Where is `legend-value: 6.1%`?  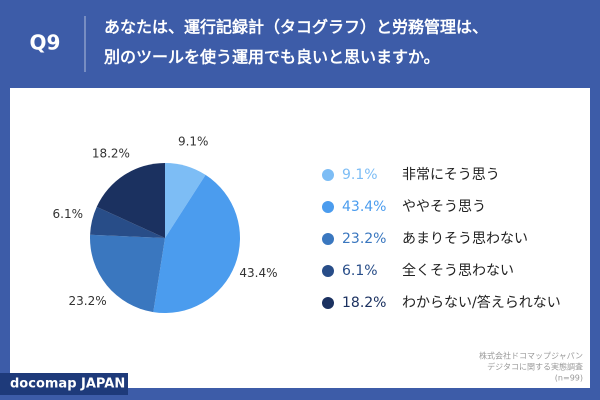
legend-value: 6.1% is located at coordinates (360, 271).